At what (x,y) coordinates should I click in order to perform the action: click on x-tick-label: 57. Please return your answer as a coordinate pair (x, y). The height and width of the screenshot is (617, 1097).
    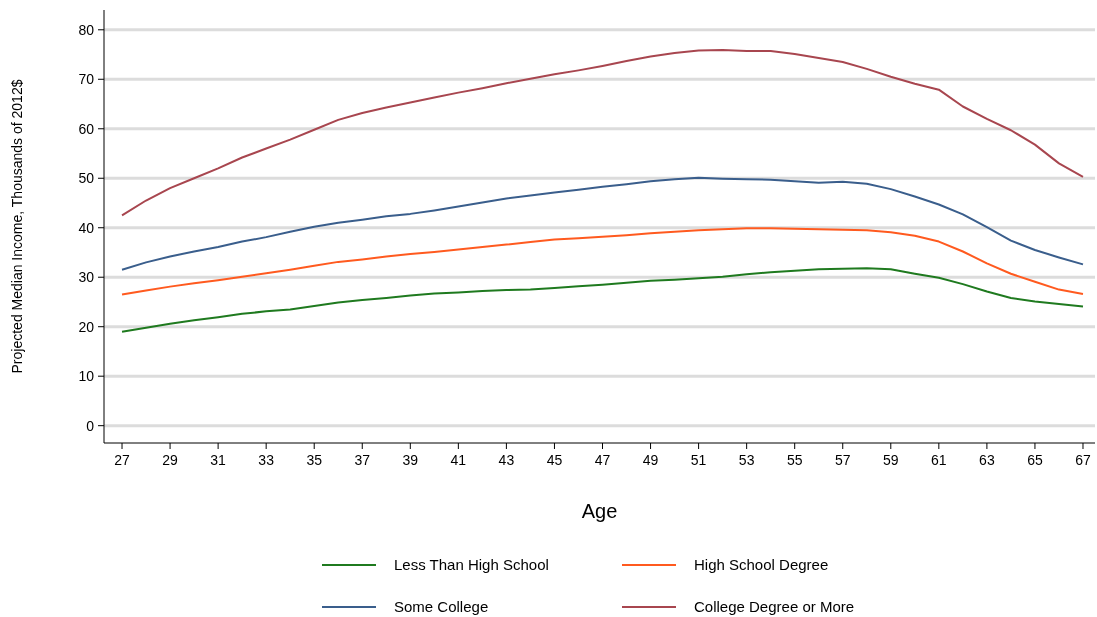
    Looking at the image, I should click on (842, 460).